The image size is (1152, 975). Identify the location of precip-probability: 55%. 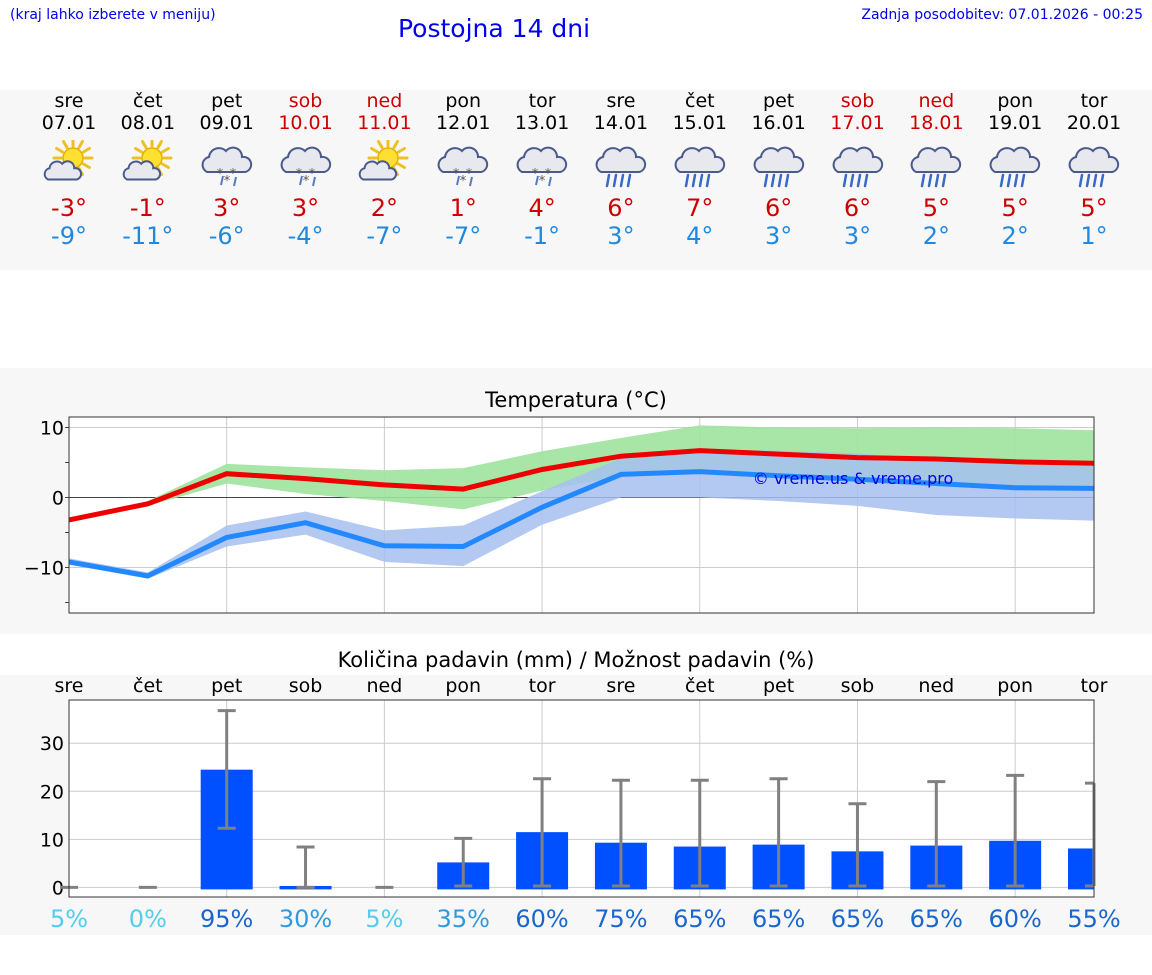
(1093, 919).